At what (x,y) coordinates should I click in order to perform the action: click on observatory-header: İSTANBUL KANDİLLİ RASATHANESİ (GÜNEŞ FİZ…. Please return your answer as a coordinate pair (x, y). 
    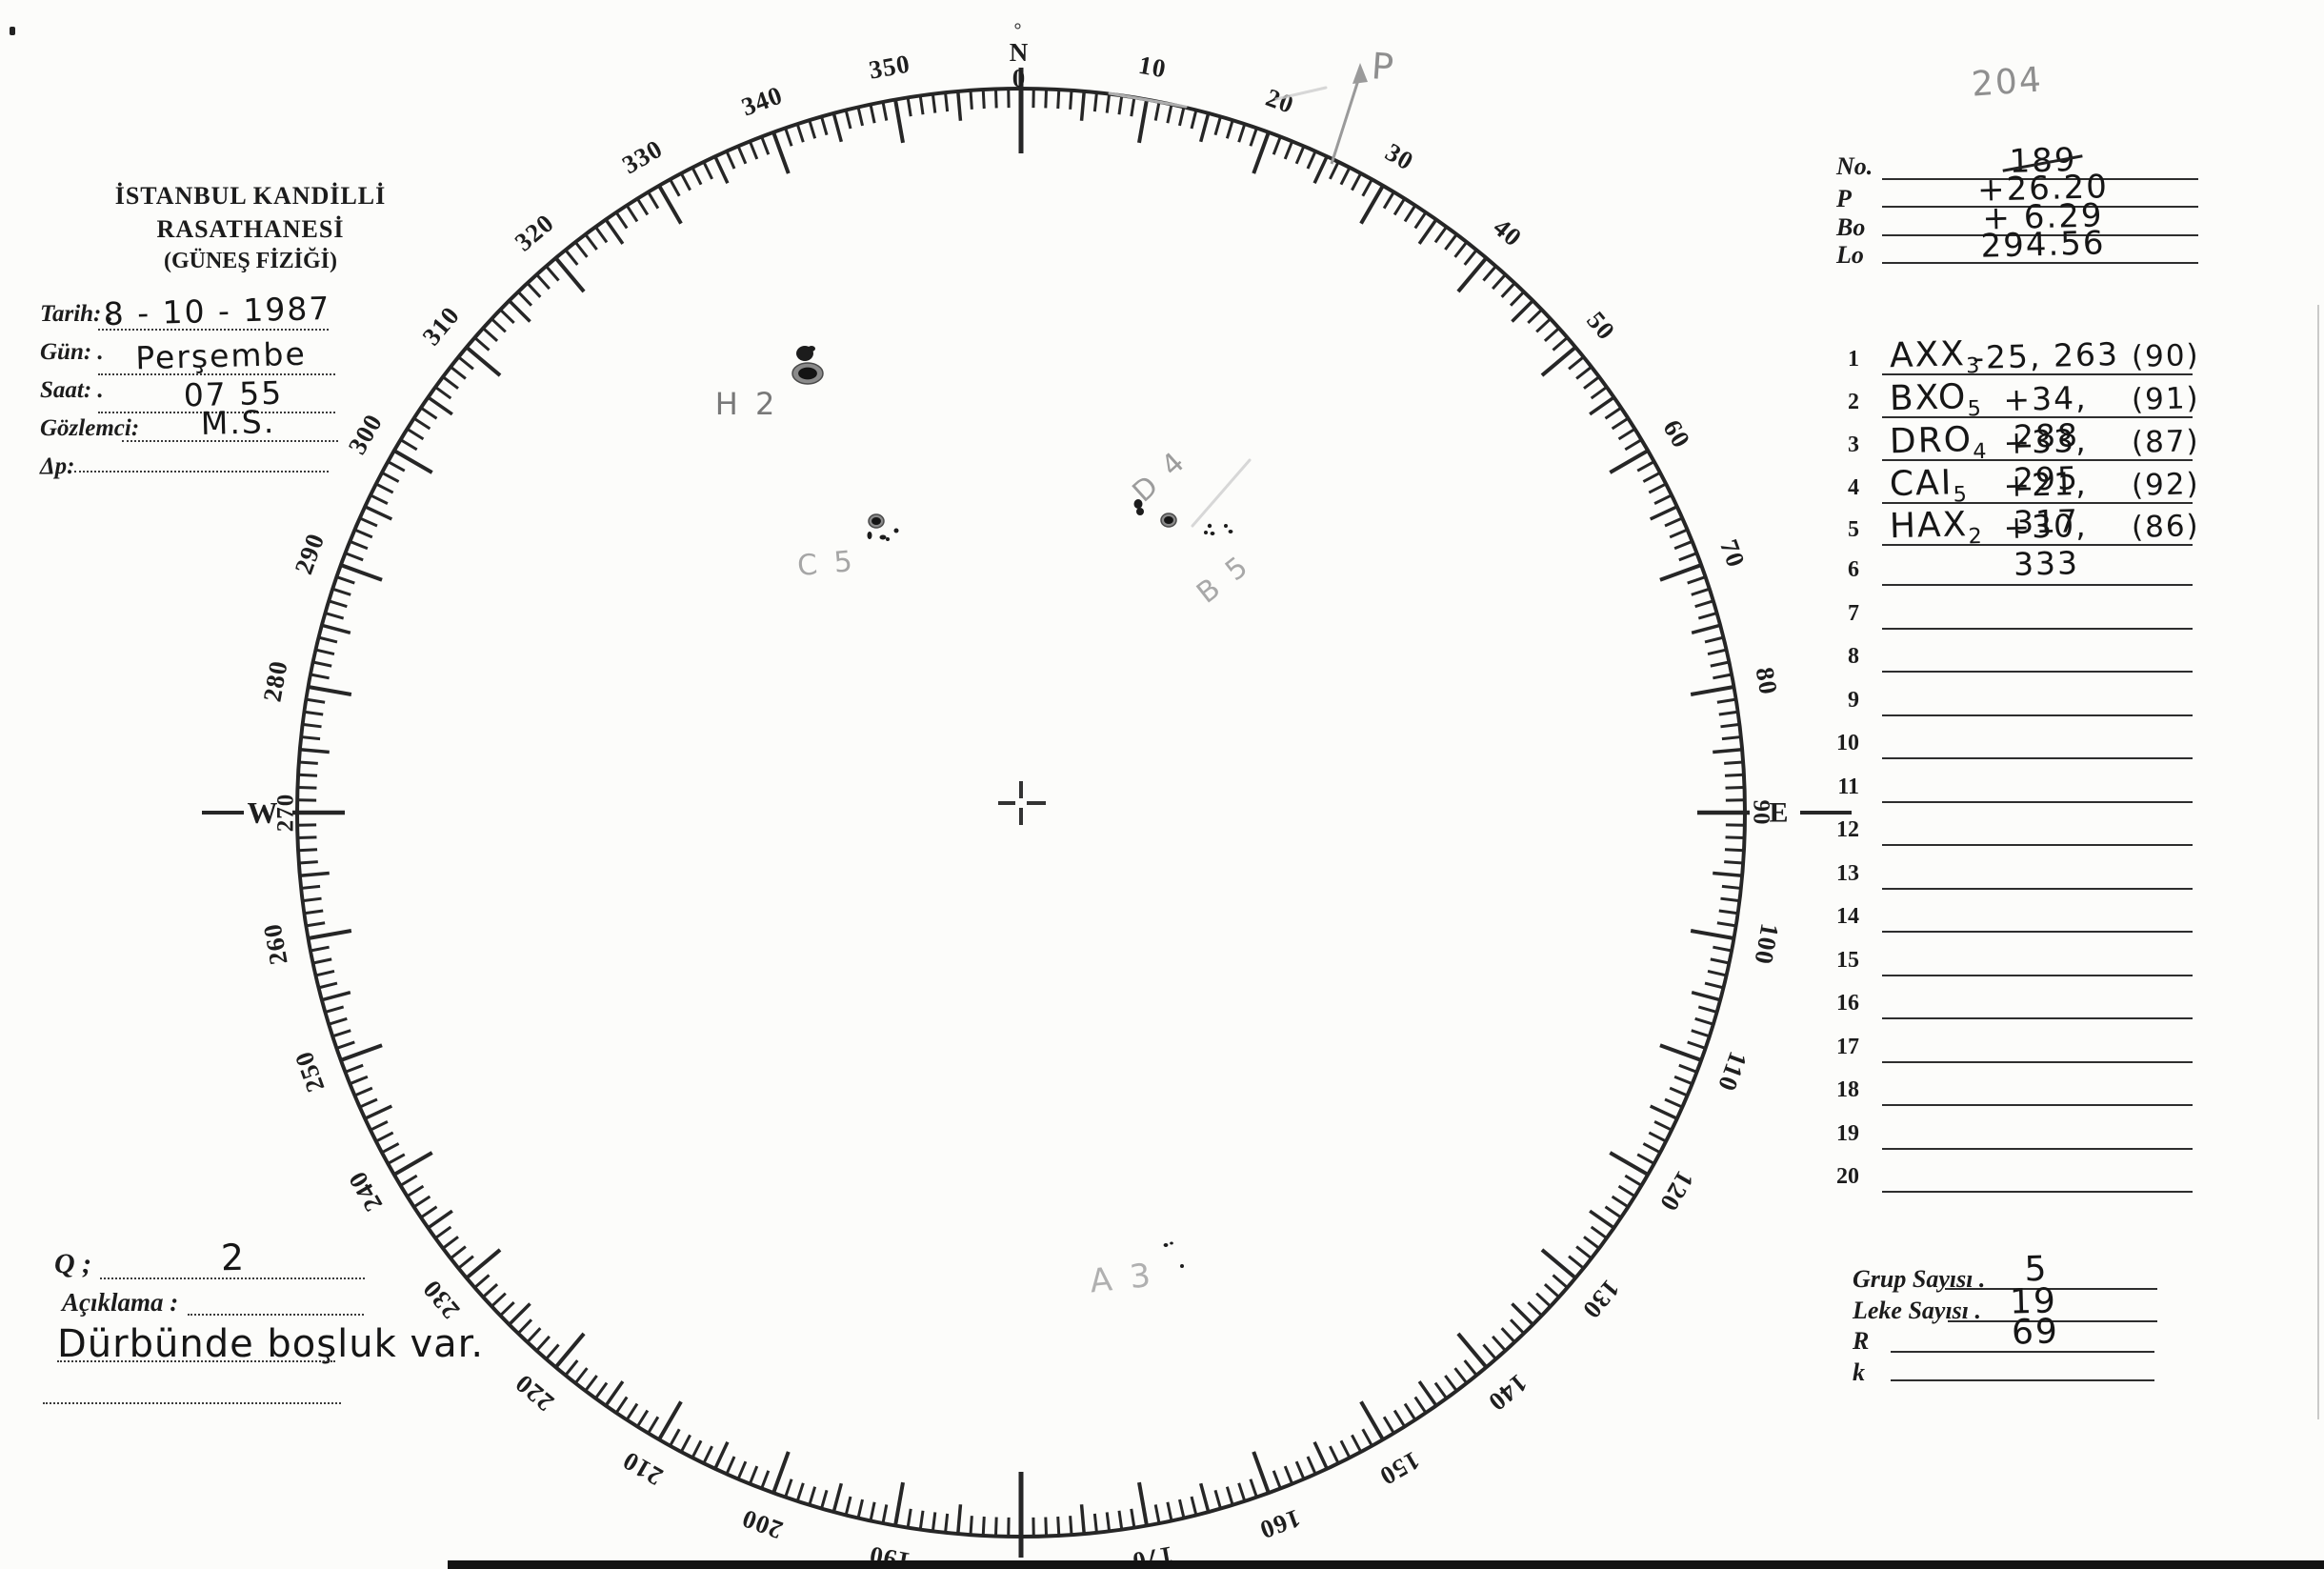
    Looking at the image, I should click on (251, 228).